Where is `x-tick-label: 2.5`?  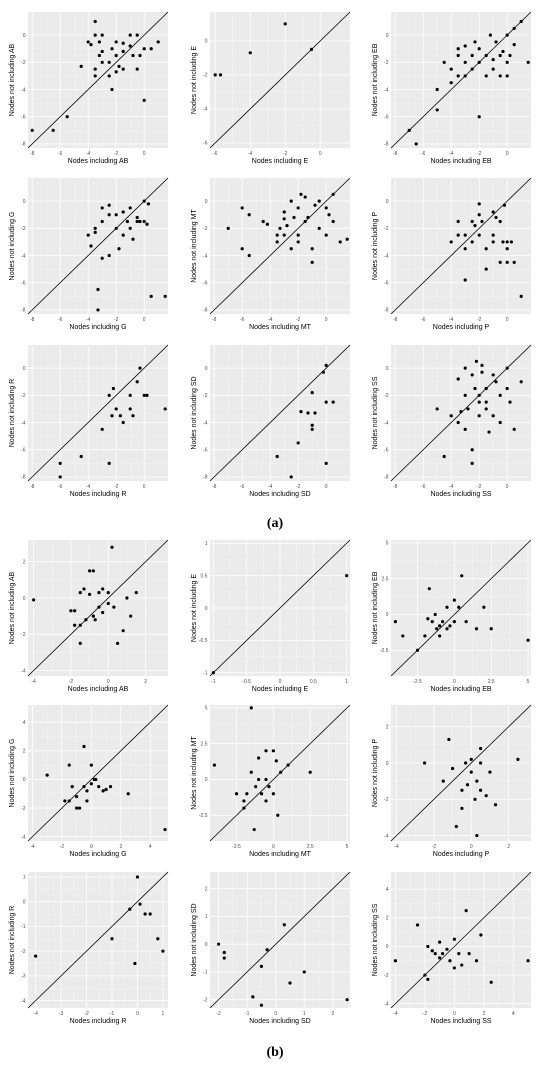 x-tick-label: 2.5 is located at coordinates (310, 847).